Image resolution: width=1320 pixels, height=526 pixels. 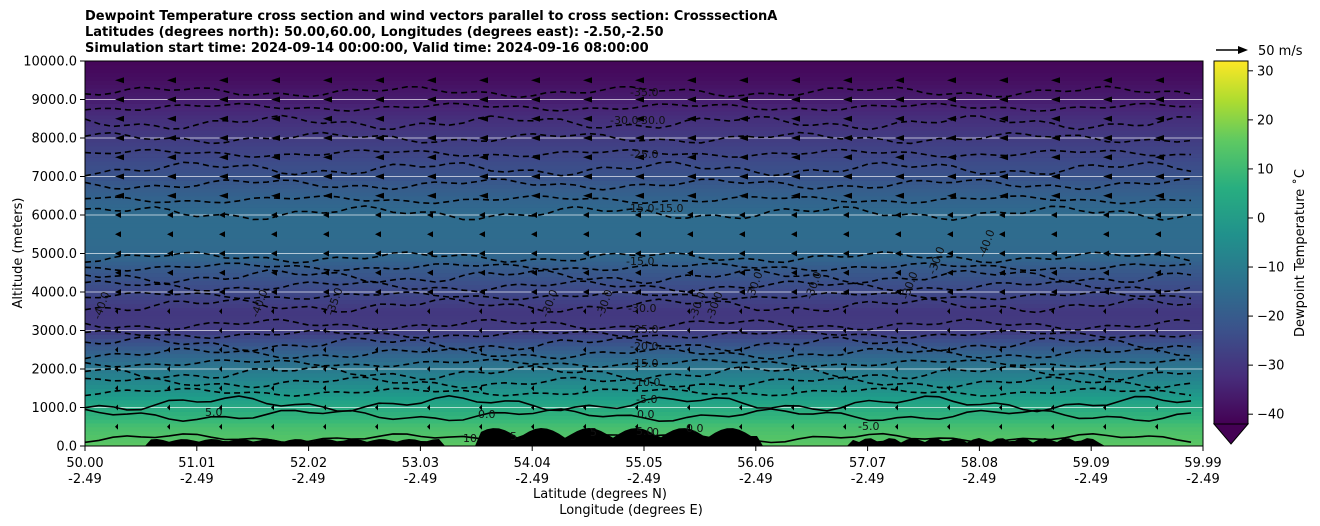 I want to click on contour-label: -35.0, so click(x=644, y=92).